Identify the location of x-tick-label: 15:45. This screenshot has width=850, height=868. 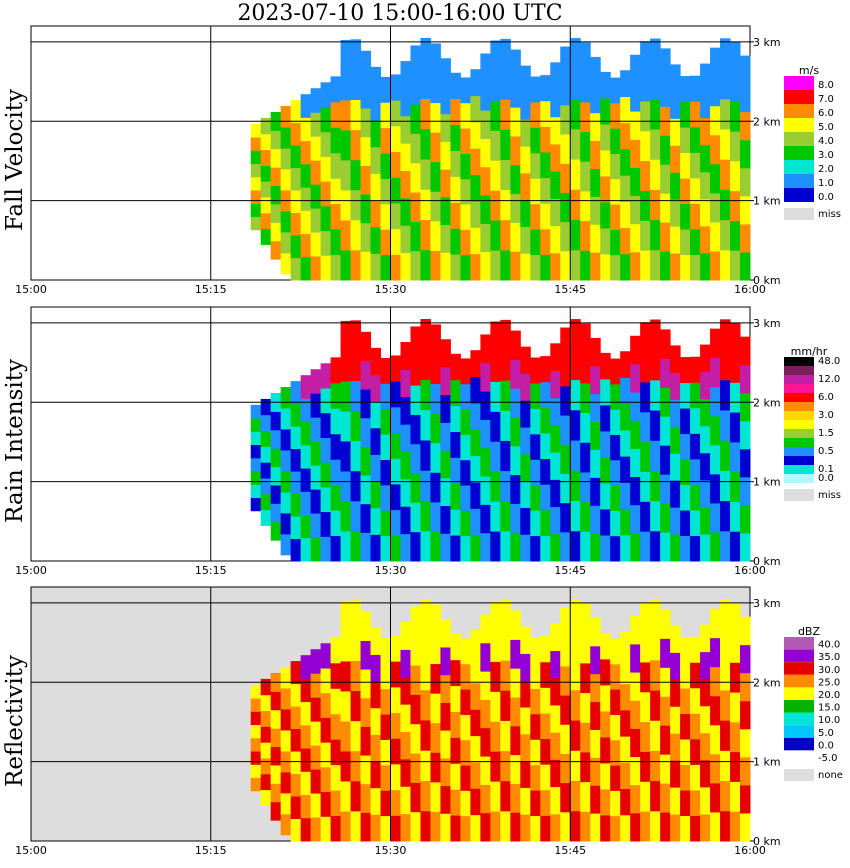
(570, 570).